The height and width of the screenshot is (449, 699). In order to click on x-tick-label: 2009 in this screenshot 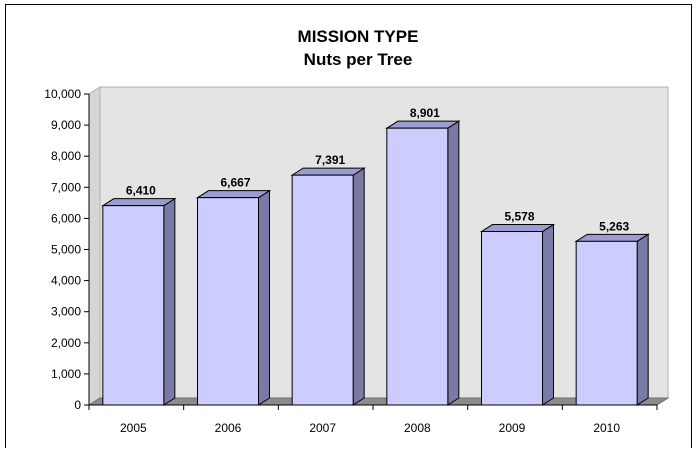, I will do `click(512, 428)`.